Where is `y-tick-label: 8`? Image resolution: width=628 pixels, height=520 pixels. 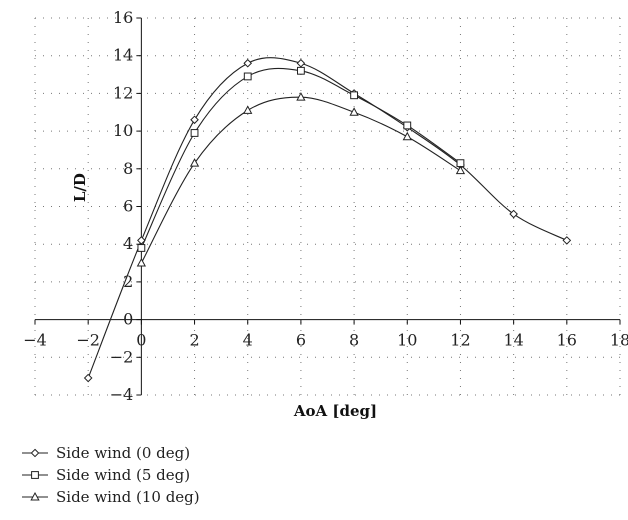
y-tick-label: 8 is located at coordinates (128, 168).